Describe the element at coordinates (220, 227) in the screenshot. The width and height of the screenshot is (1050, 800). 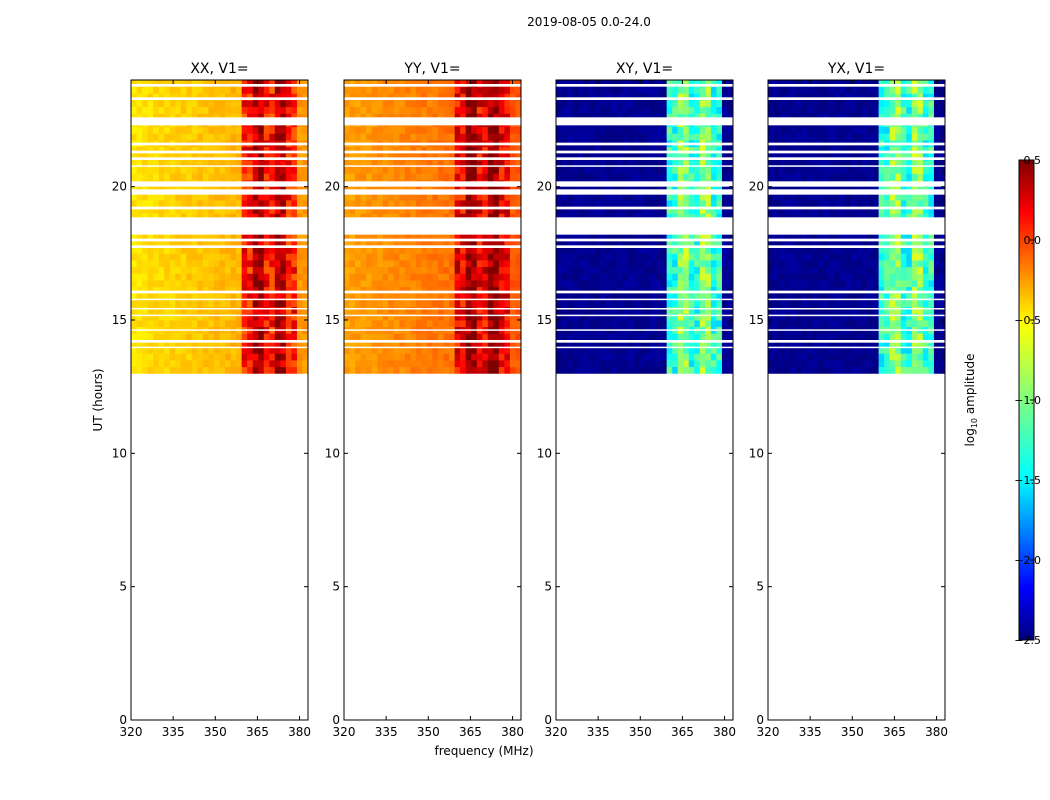
I see `heatmap-xx` at that location.